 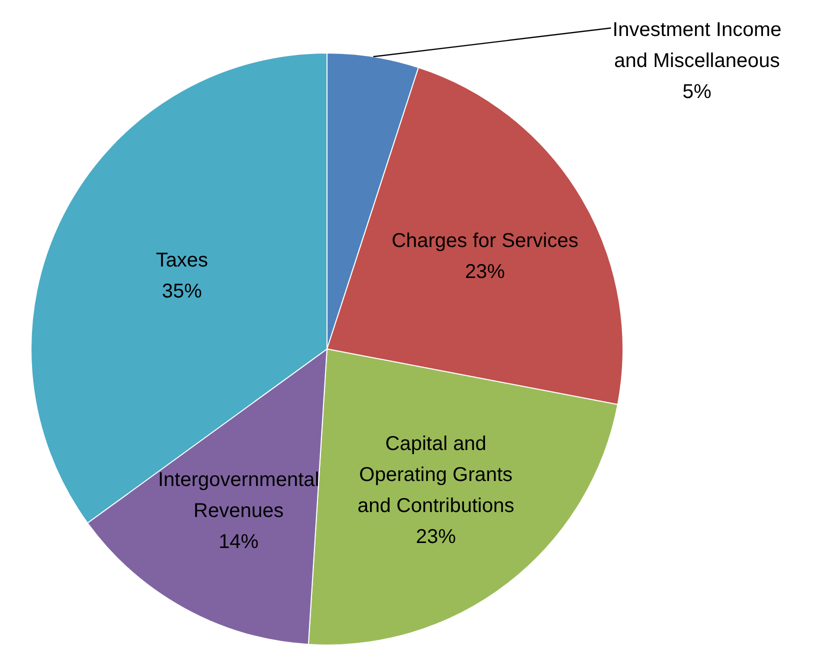 I want to click on slice-label: Intergovernmental Revenues, so click(x=239, y=495).